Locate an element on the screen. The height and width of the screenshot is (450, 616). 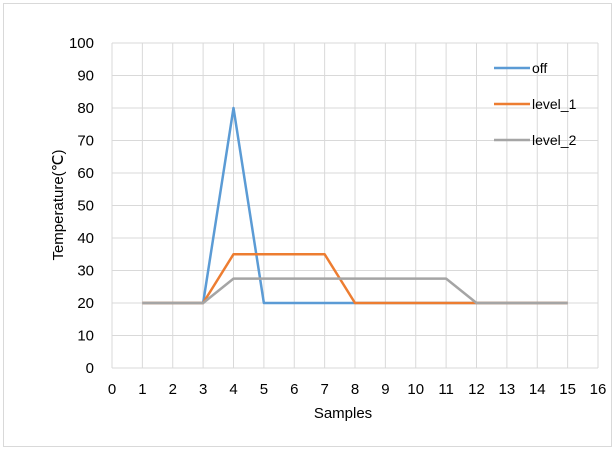
y-tick-label: 80 is located at coordinates (85, 108).